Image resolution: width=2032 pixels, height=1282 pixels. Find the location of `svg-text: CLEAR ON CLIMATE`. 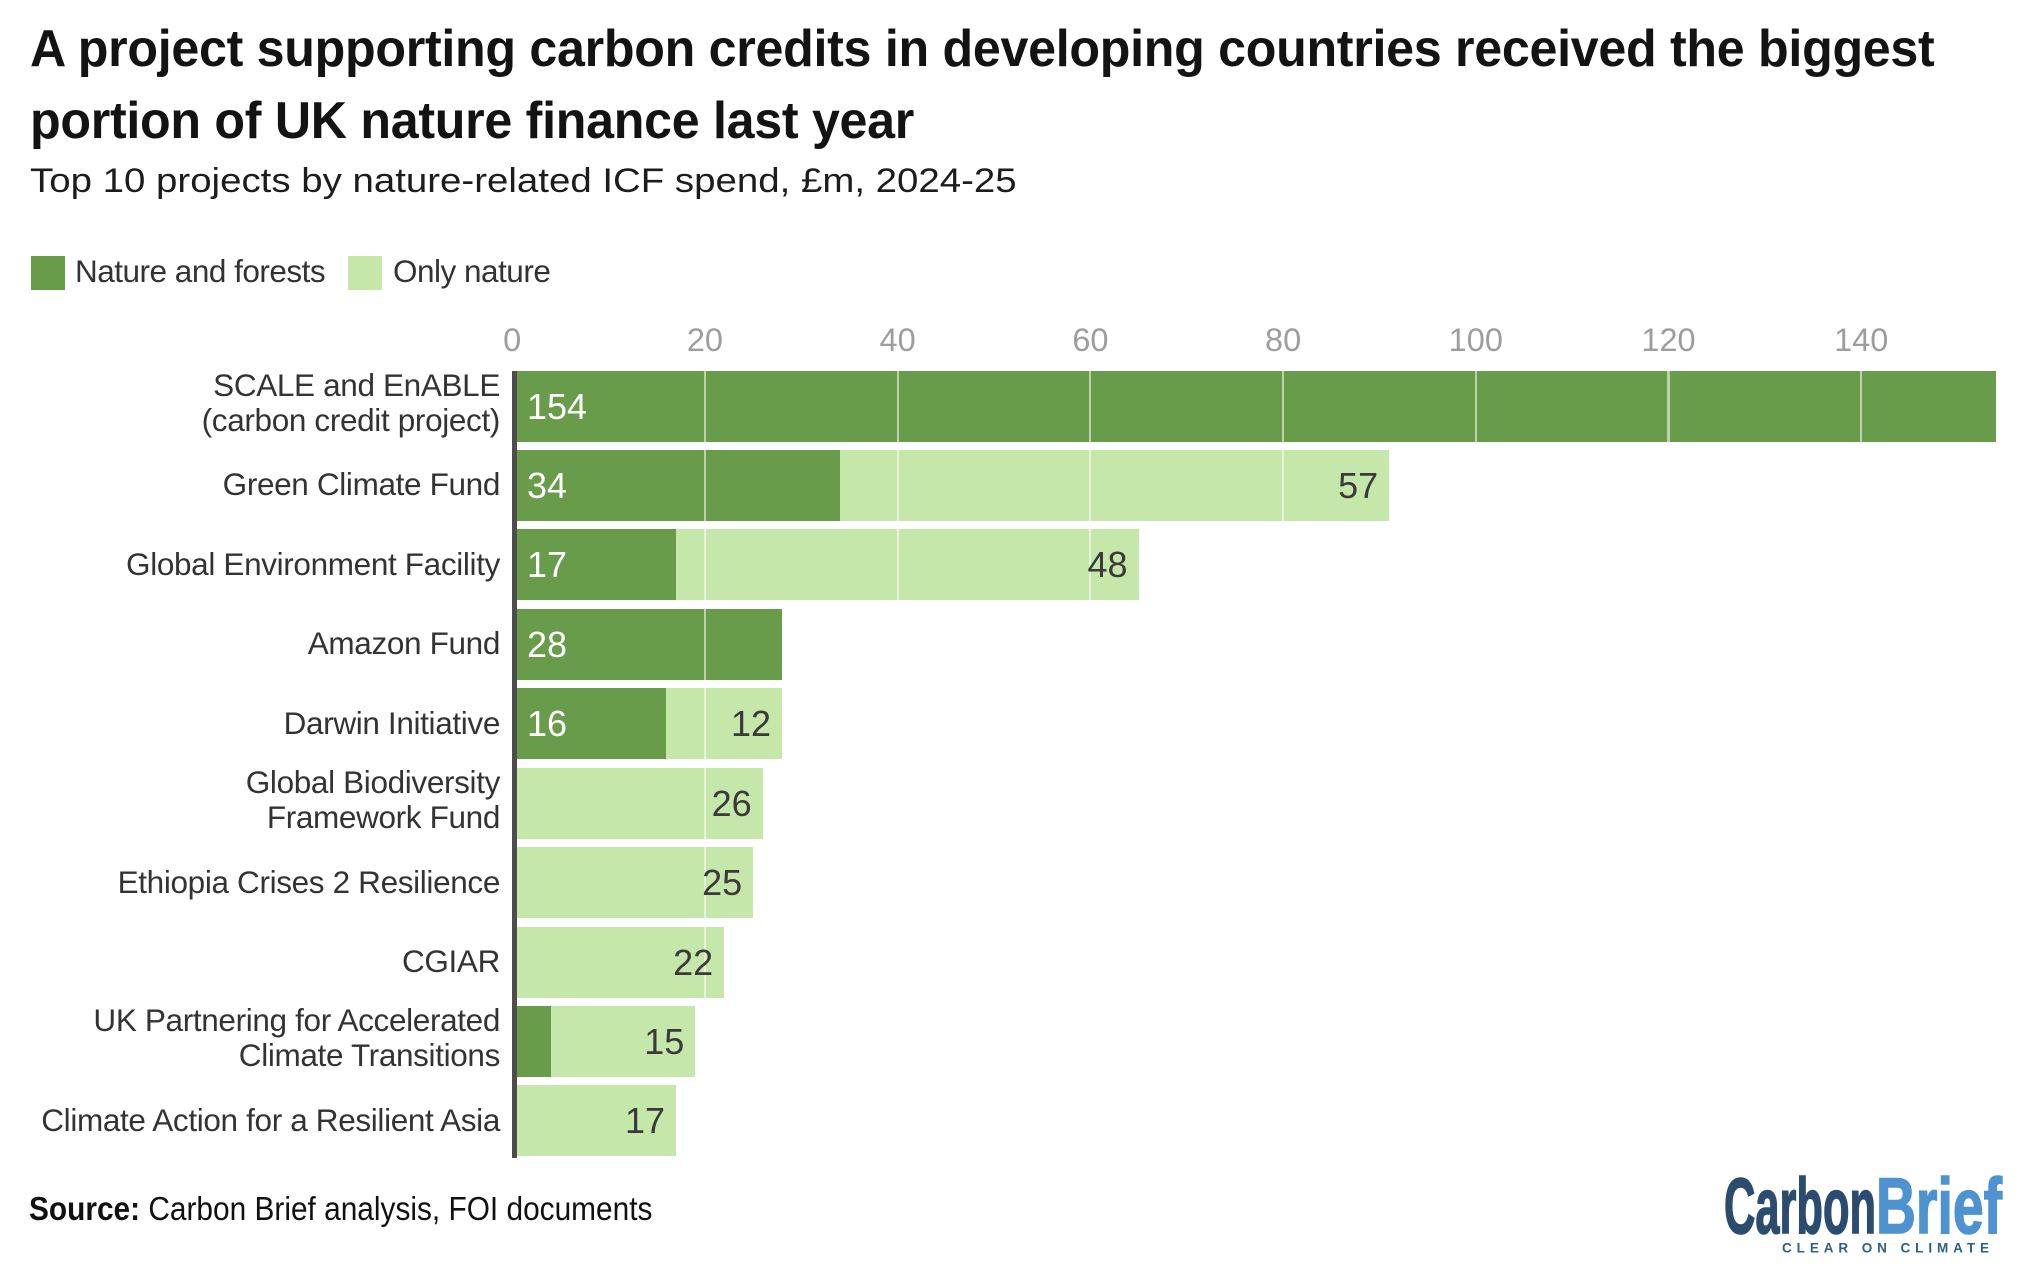

svg-text: CLEAR ON CLIMATE is located at coordinates (1889, 1248).